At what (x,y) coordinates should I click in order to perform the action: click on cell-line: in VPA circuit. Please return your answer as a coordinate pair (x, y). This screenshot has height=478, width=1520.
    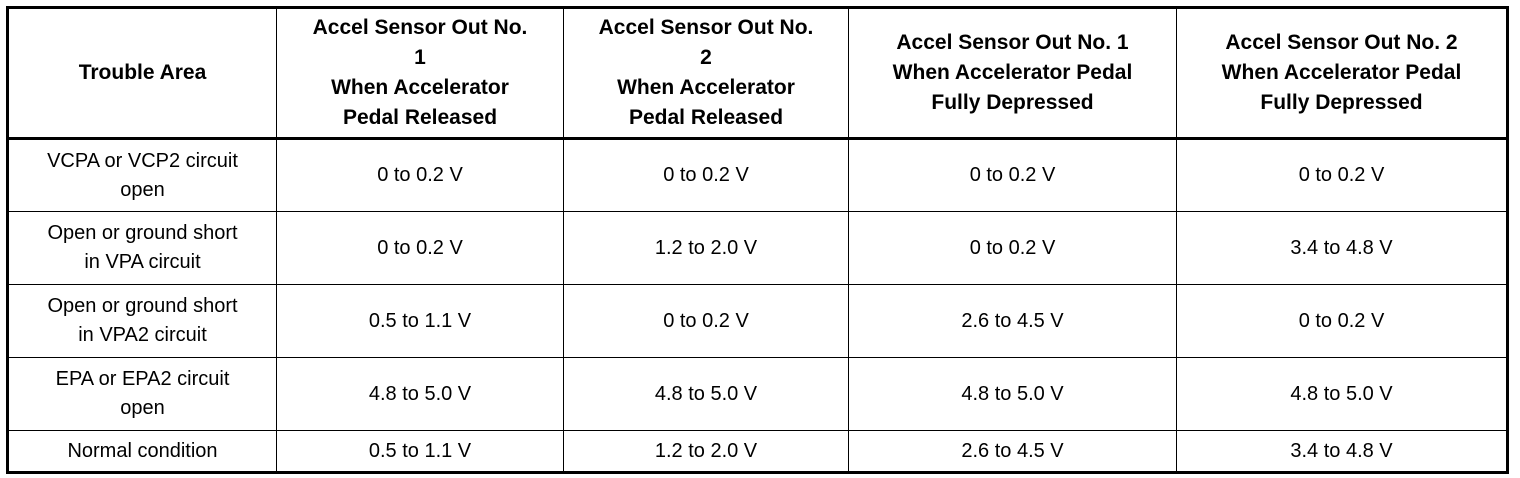
    Looking at the image, I should click on (142, 262).